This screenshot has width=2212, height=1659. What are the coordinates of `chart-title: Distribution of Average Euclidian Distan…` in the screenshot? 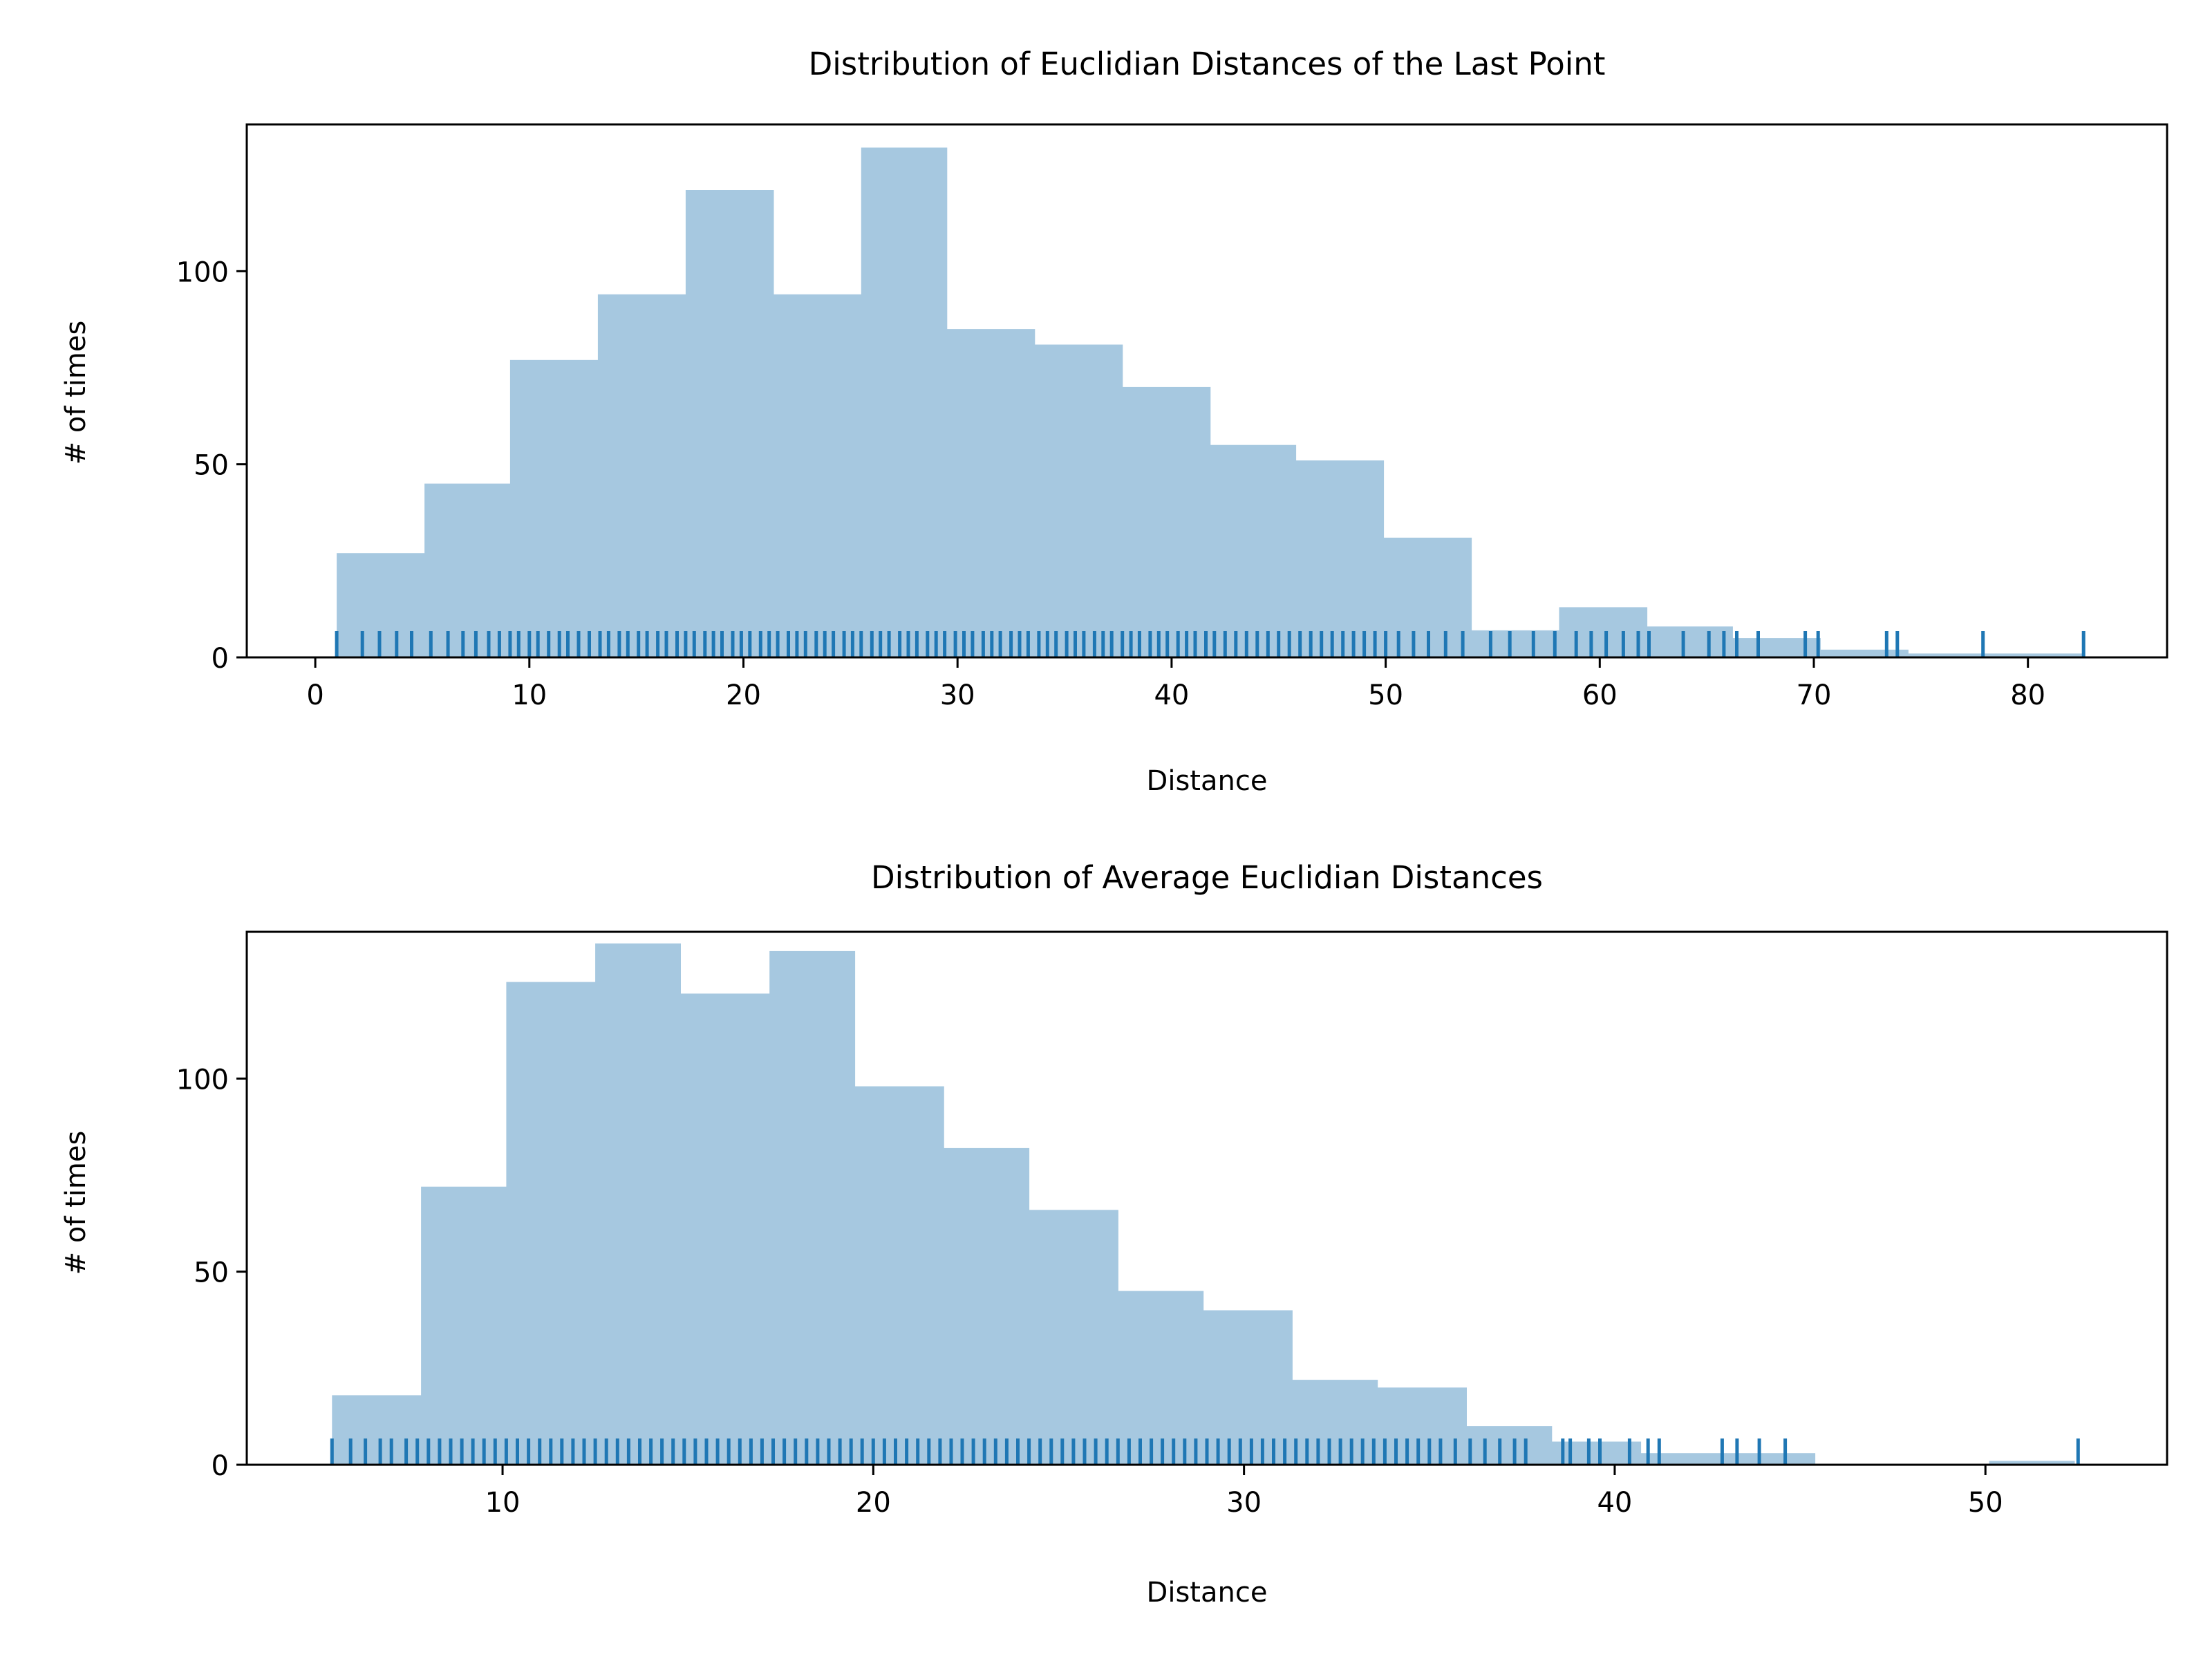 It's located at (1207, 878).